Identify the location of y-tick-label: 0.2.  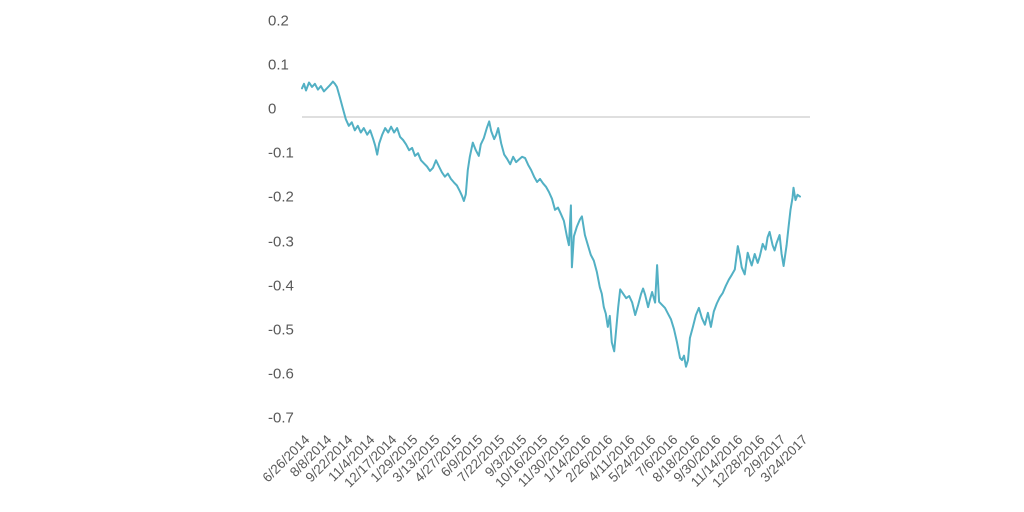
(278, 21).